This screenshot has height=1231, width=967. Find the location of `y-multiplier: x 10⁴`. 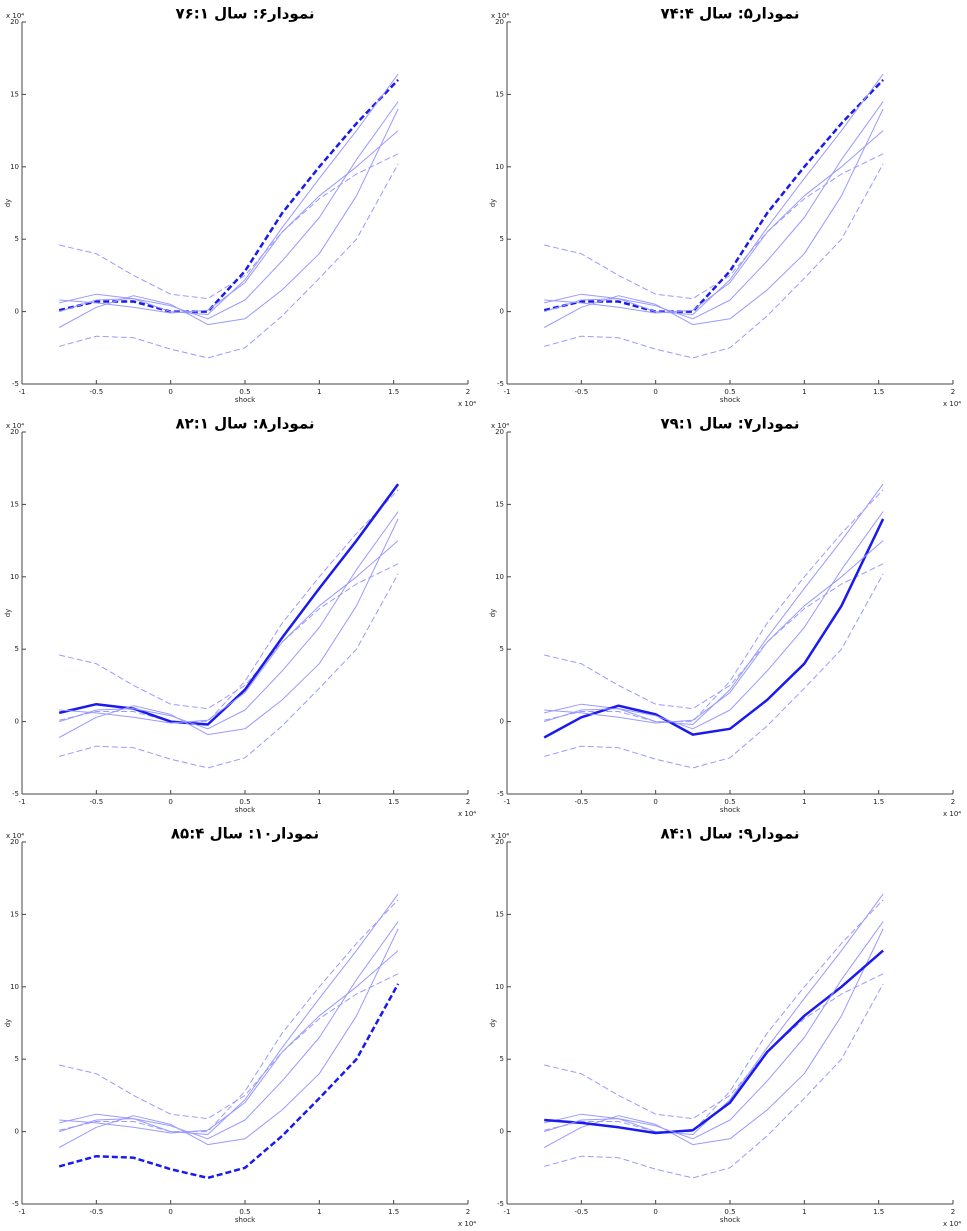

y-multiplier: x 10⁴ is located at coordinates (15, 836).